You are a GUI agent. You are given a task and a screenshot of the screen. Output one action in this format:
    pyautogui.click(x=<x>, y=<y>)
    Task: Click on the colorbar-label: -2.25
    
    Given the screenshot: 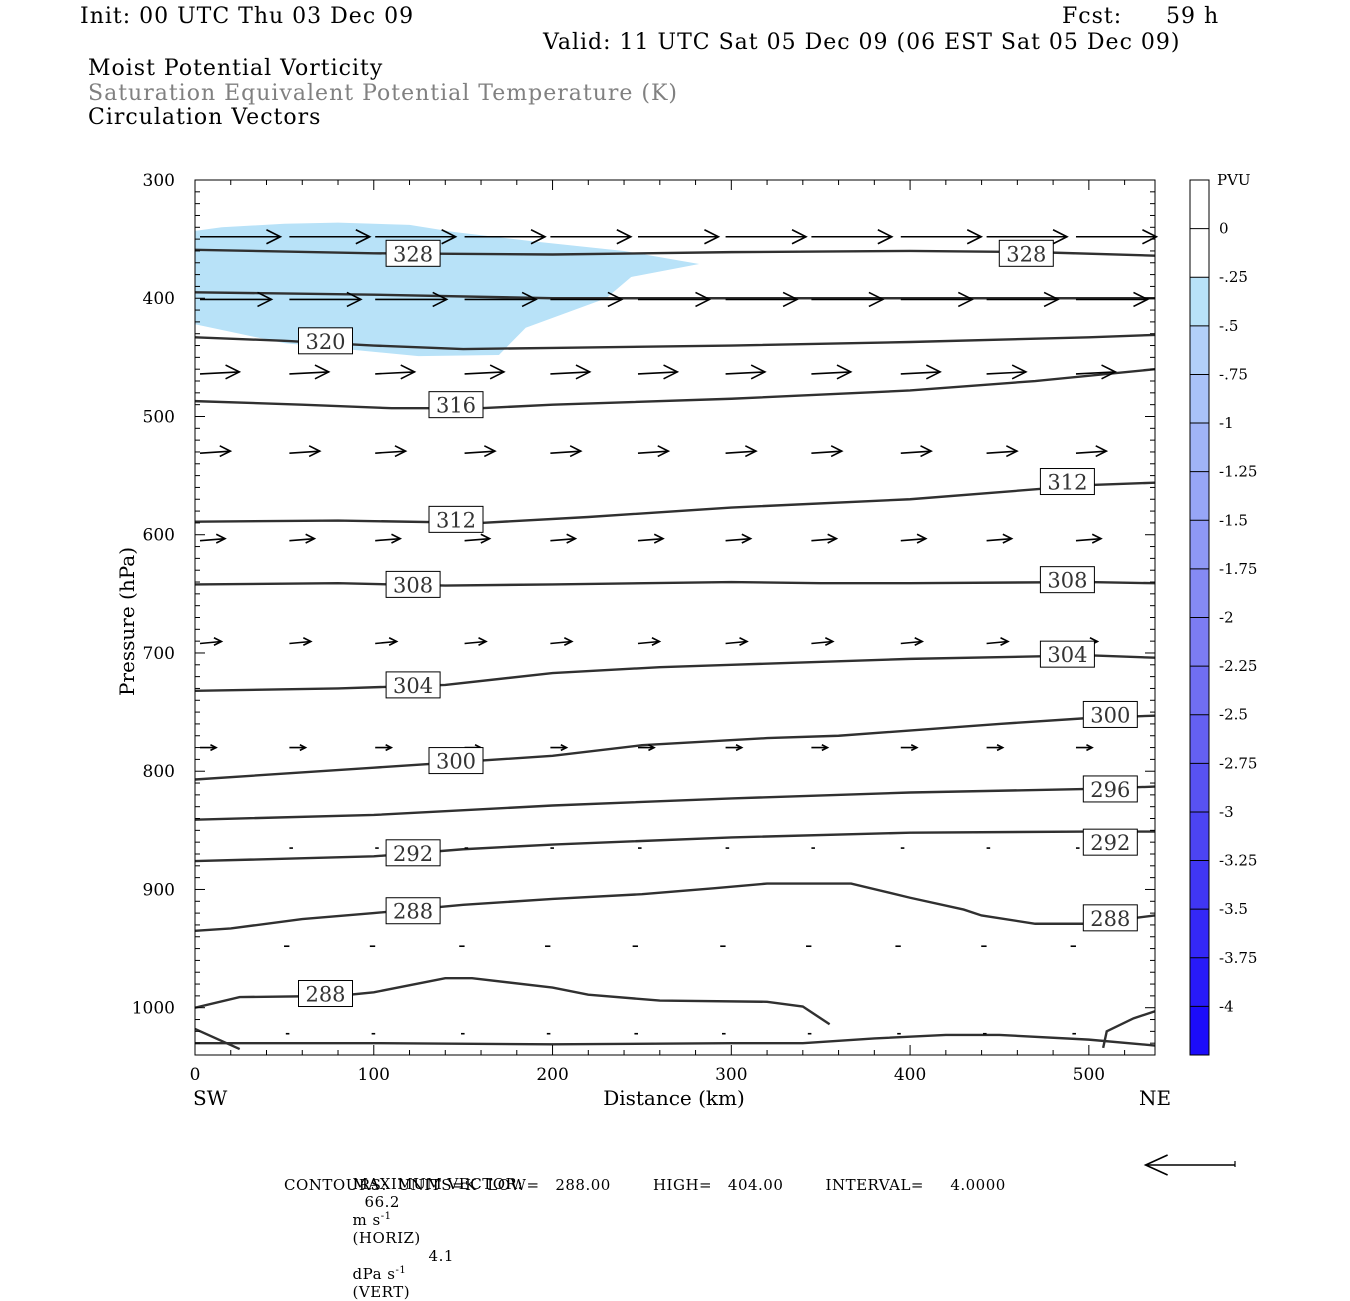 What is the action you would take?
    pyautogui.click(x=1238, y=666)
    